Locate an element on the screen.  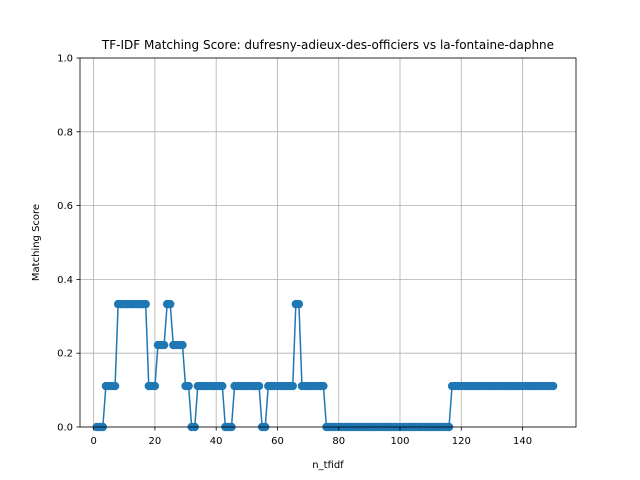
x-tick-label: 0 is located at coordinates (93, 441).